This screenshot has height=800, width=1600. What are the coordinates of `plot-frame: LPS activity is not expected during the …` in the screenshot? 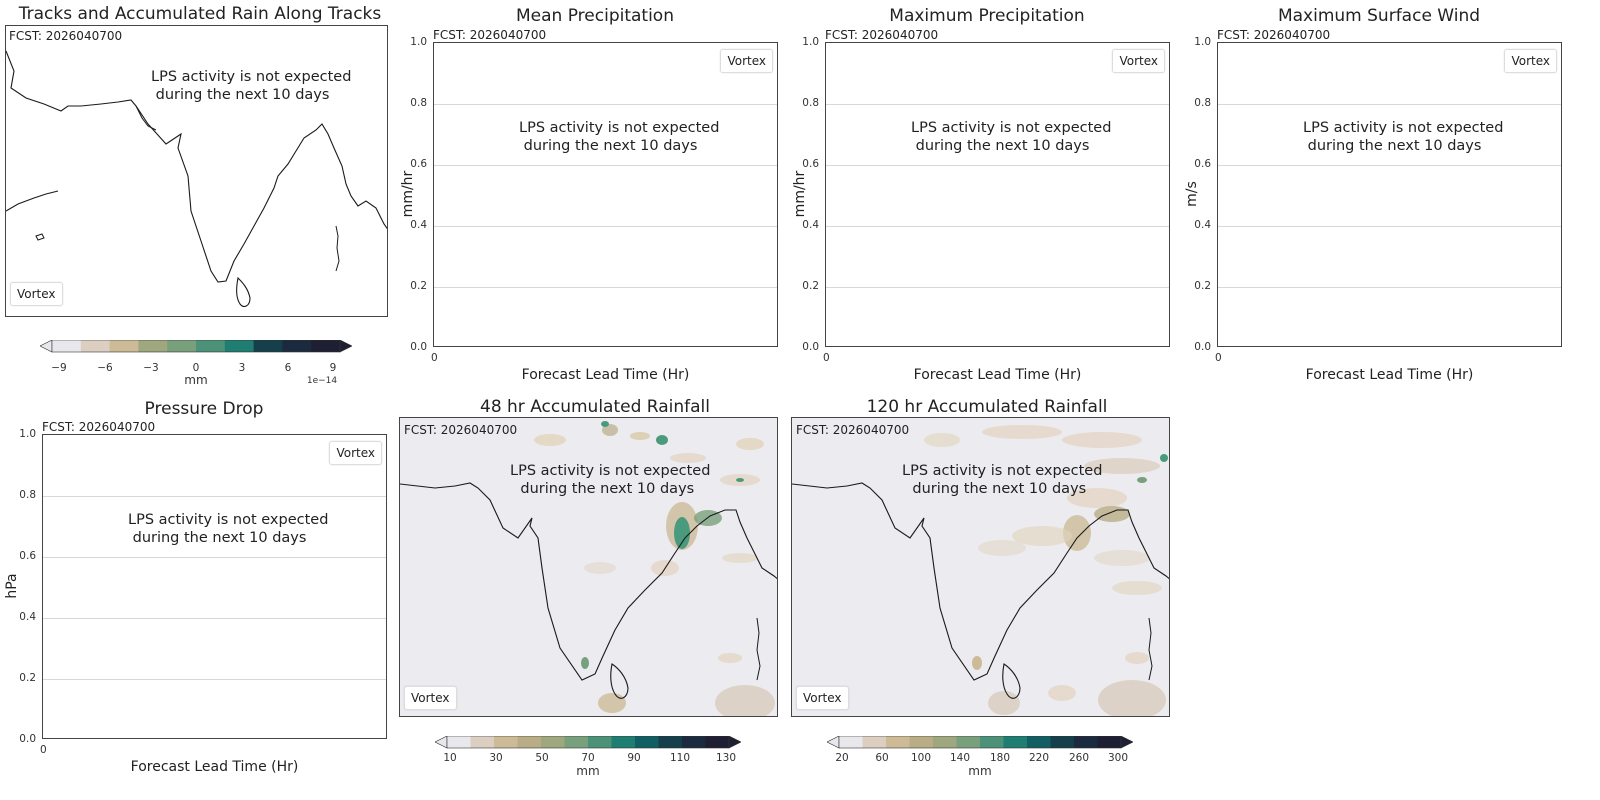 It's located at (214, 586).